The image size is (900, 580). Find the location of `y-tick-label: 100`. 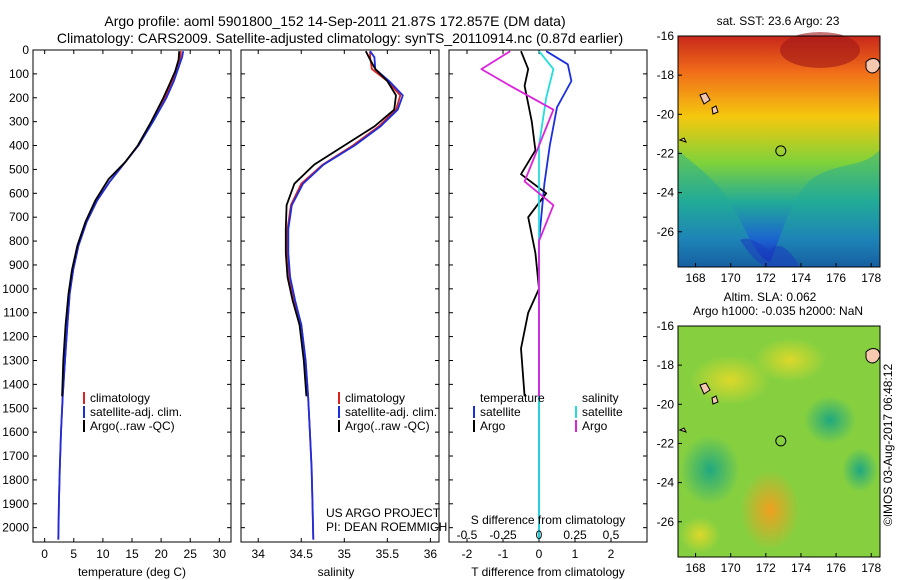

y-tick-label: 100 is located at coordinates (19, 74).